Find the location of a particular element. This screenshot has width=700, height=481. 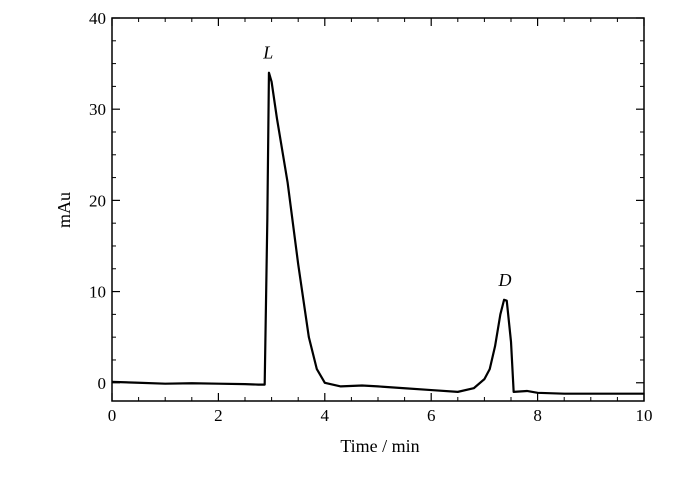

x-tick-label: 8 is located at coordinates (537, 415).